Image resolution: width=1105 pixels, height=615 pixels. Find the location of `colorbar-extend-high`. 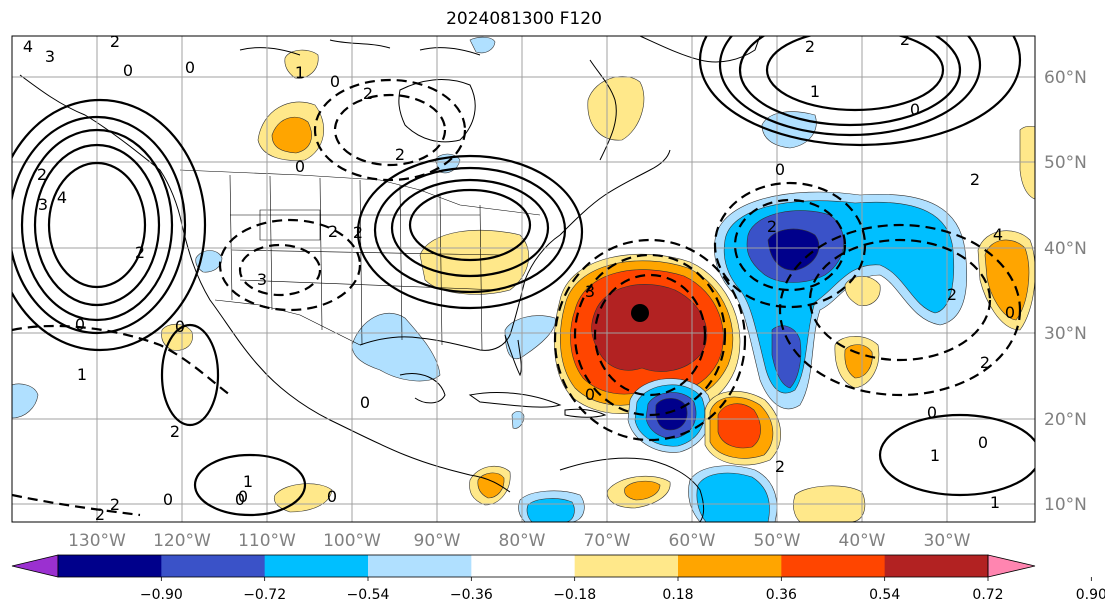

colorbar-extend-high is located at coordinates (1011, 566).